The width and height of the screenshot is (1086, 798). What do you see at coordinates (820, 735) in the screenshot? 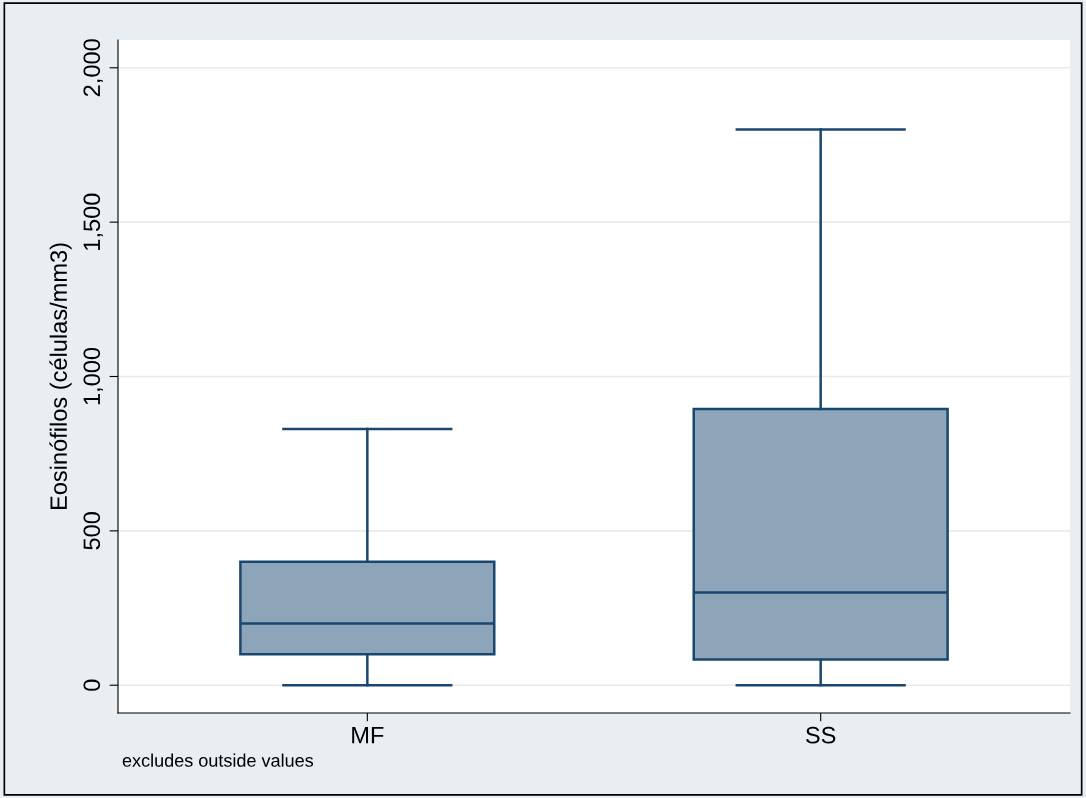
I see `x-tick-label: SS` at bounding box center [820, 735].